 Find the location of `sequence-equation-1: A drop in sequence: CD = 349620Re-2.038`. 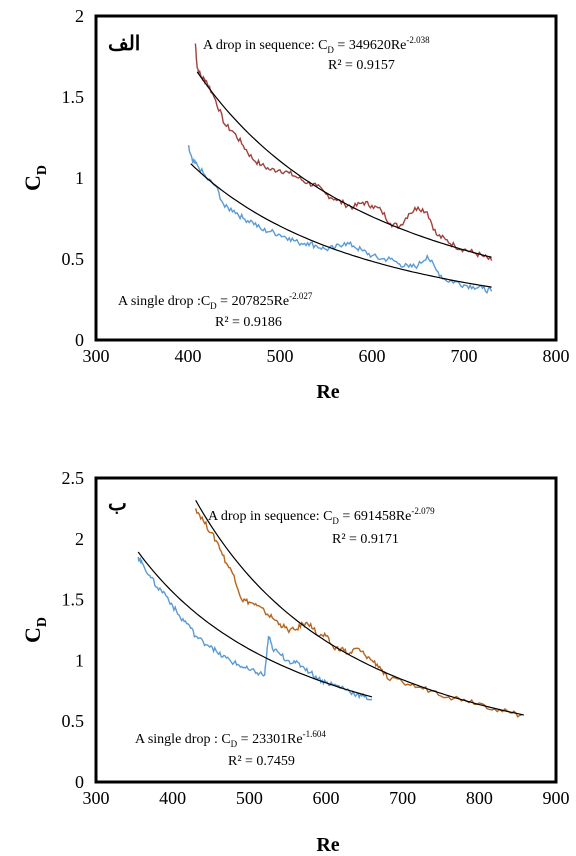

sequence-equation-1: A drop in sequence: CD = 349620Re-2.038 is located at coordinates (316, 45).